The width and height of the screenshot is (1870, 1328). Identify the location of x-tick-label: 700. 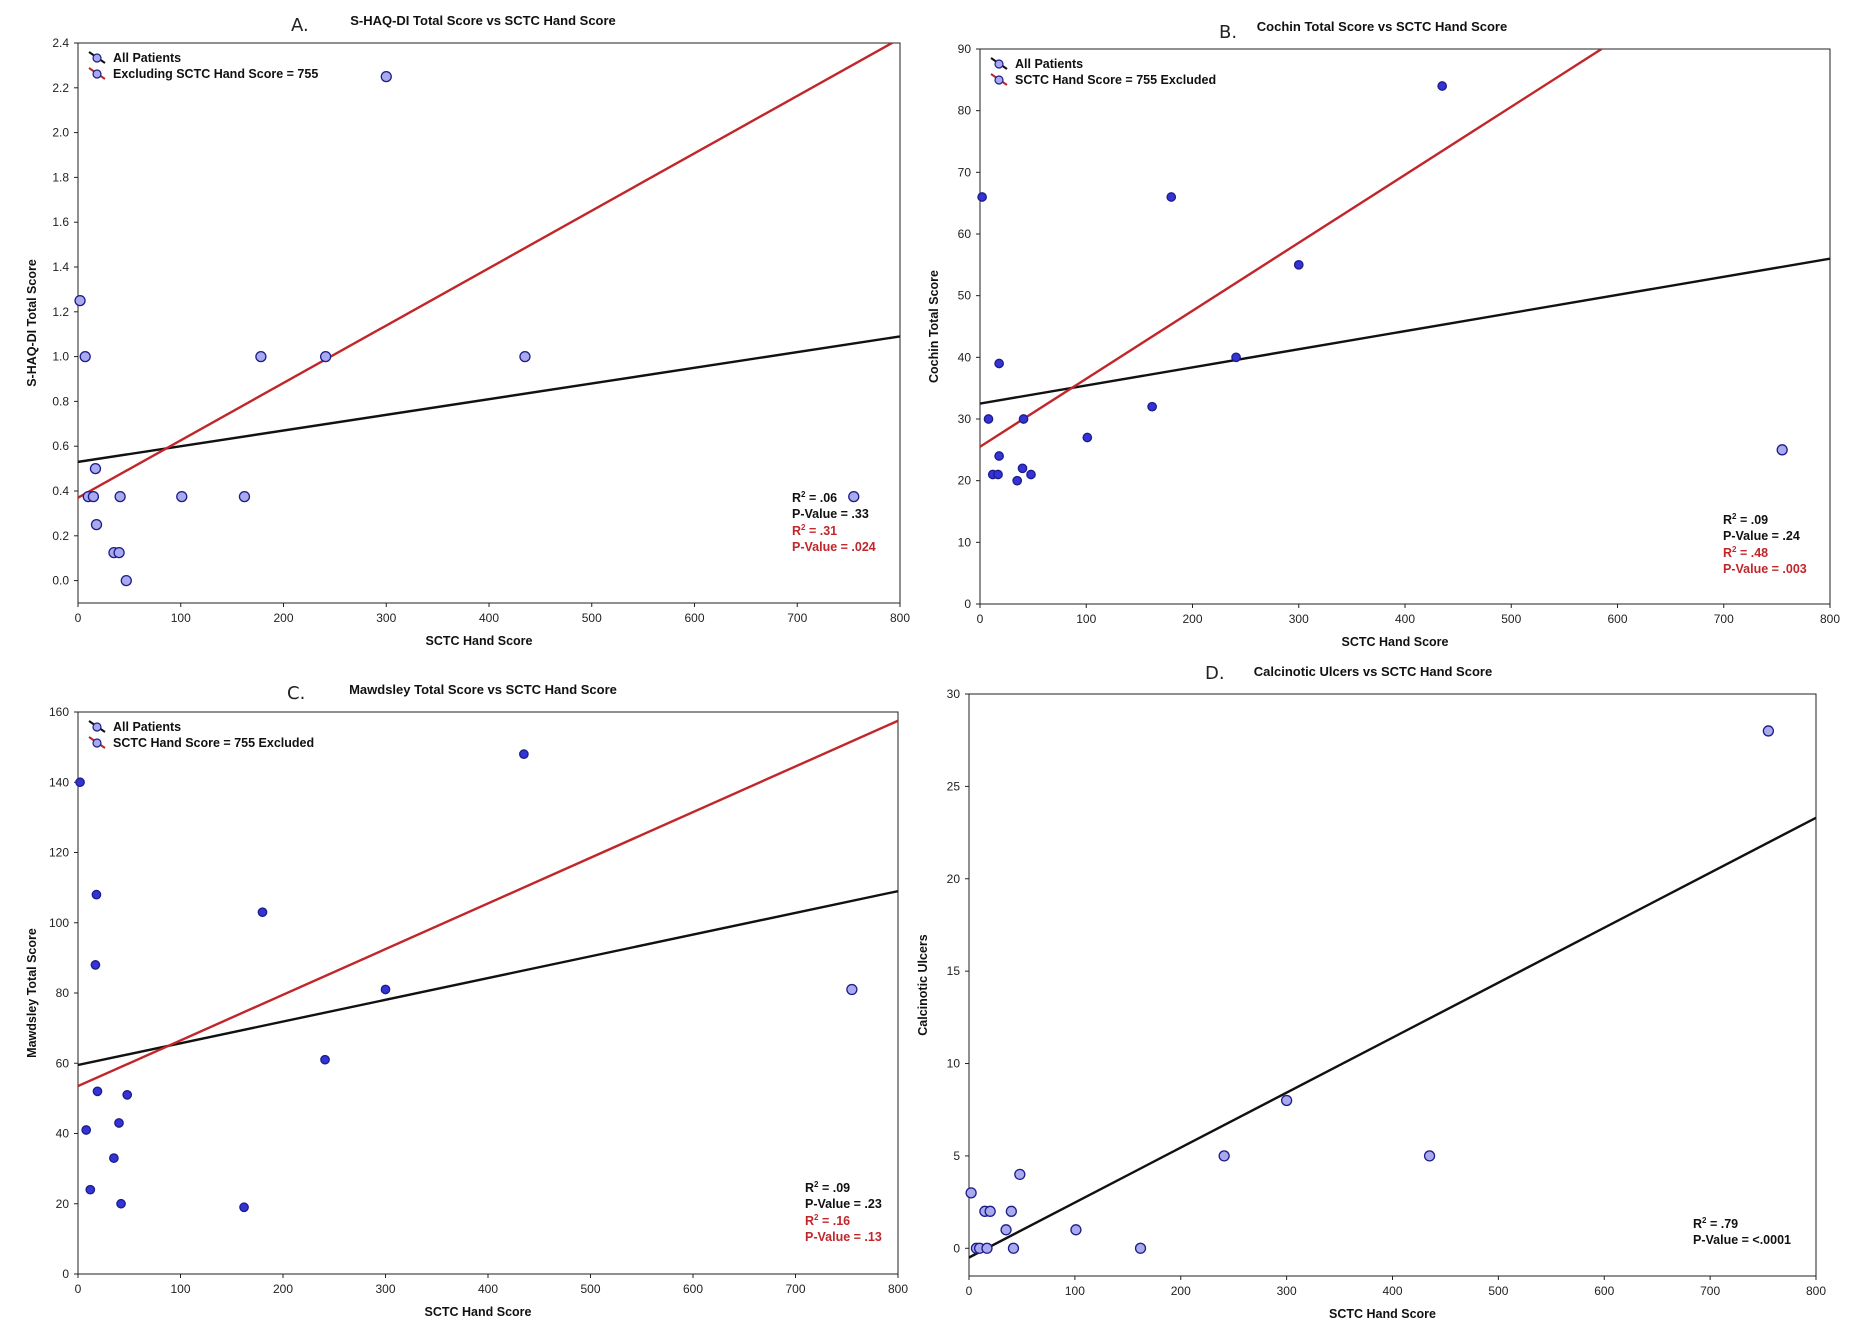
(1710, 1291).